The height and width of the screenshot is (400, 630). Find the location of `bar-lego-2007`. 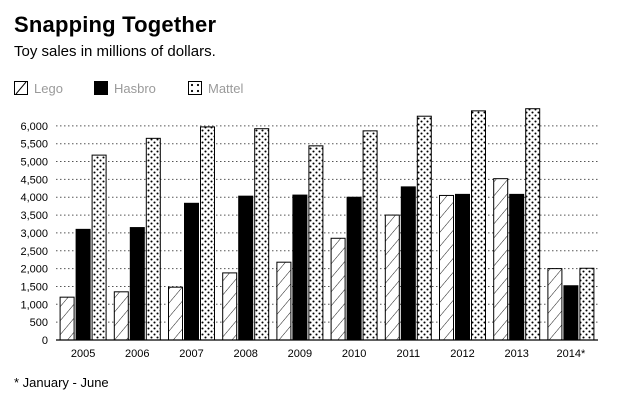

bar-lego-2007 is located at coordinates (175, 313).